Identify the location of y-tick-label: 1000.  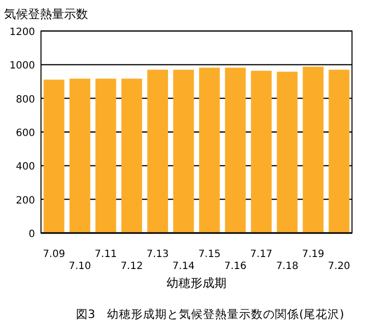
(22, 66).